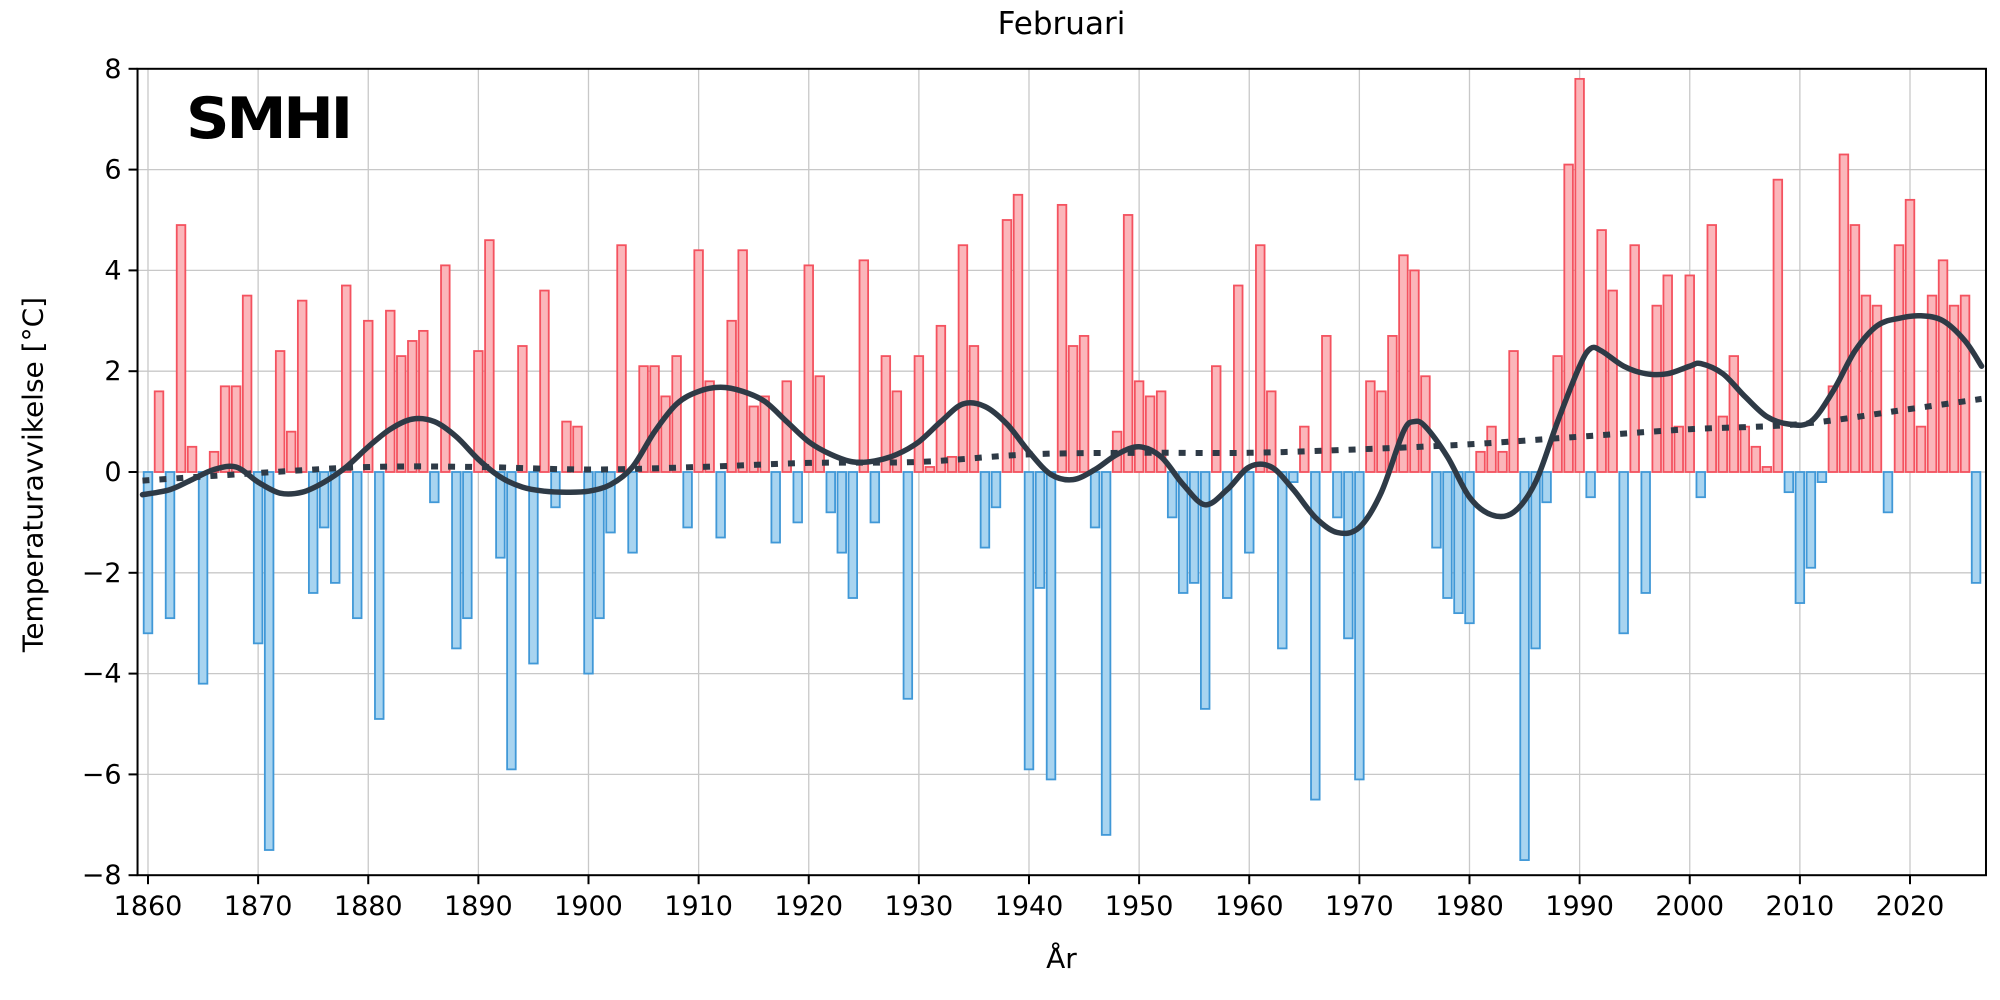 This screenshot has width=2000, height=1000. I want to click on bar-2012, so click(1822, 477).